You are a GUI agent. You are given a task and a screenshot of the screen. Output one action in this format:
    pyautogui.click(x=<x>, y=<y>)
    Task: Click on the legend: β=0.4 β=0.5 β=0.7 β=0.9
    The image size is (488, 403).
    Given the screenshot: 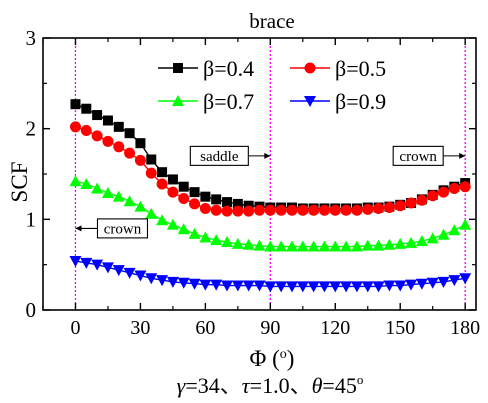 What is the action you would take?
    pyautogui.click(x=272, y=85)
    